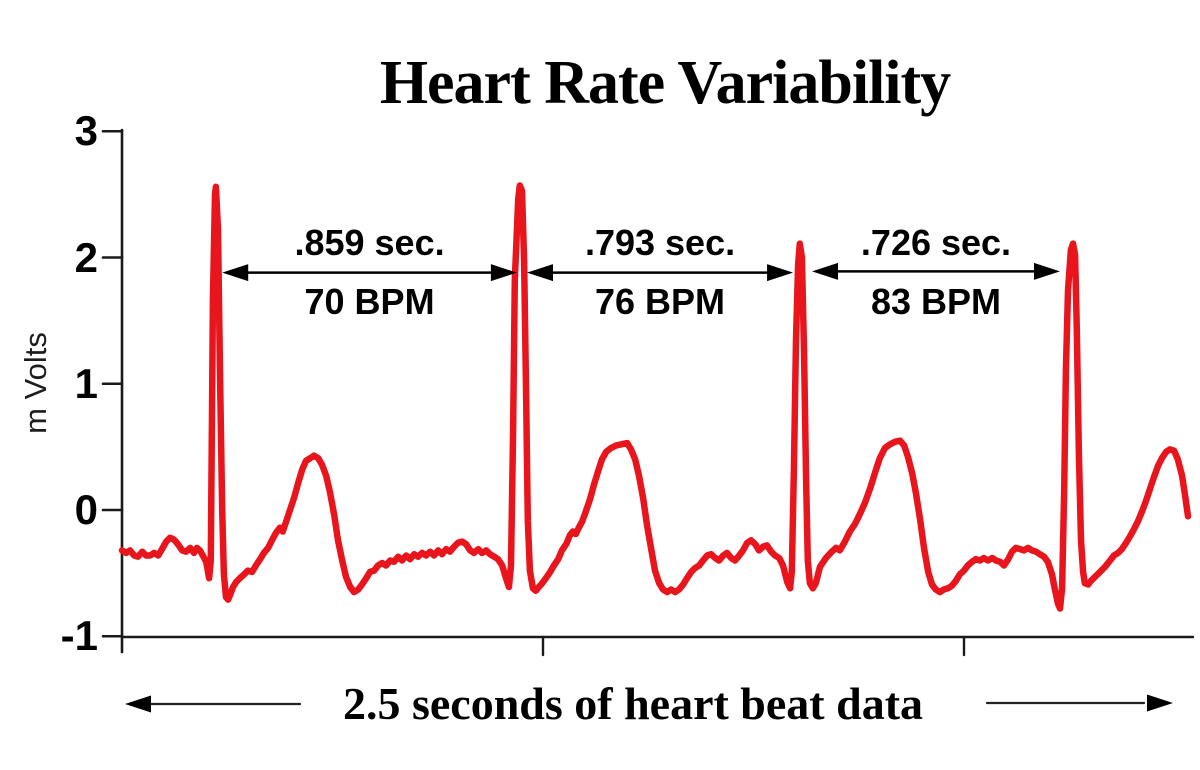 This screenshot has height=770, width=1200. What do you see at coordinates (86, 509) in the screenshot?
I see `y-tick-label-0: 0` at bounding box center [86, 509].